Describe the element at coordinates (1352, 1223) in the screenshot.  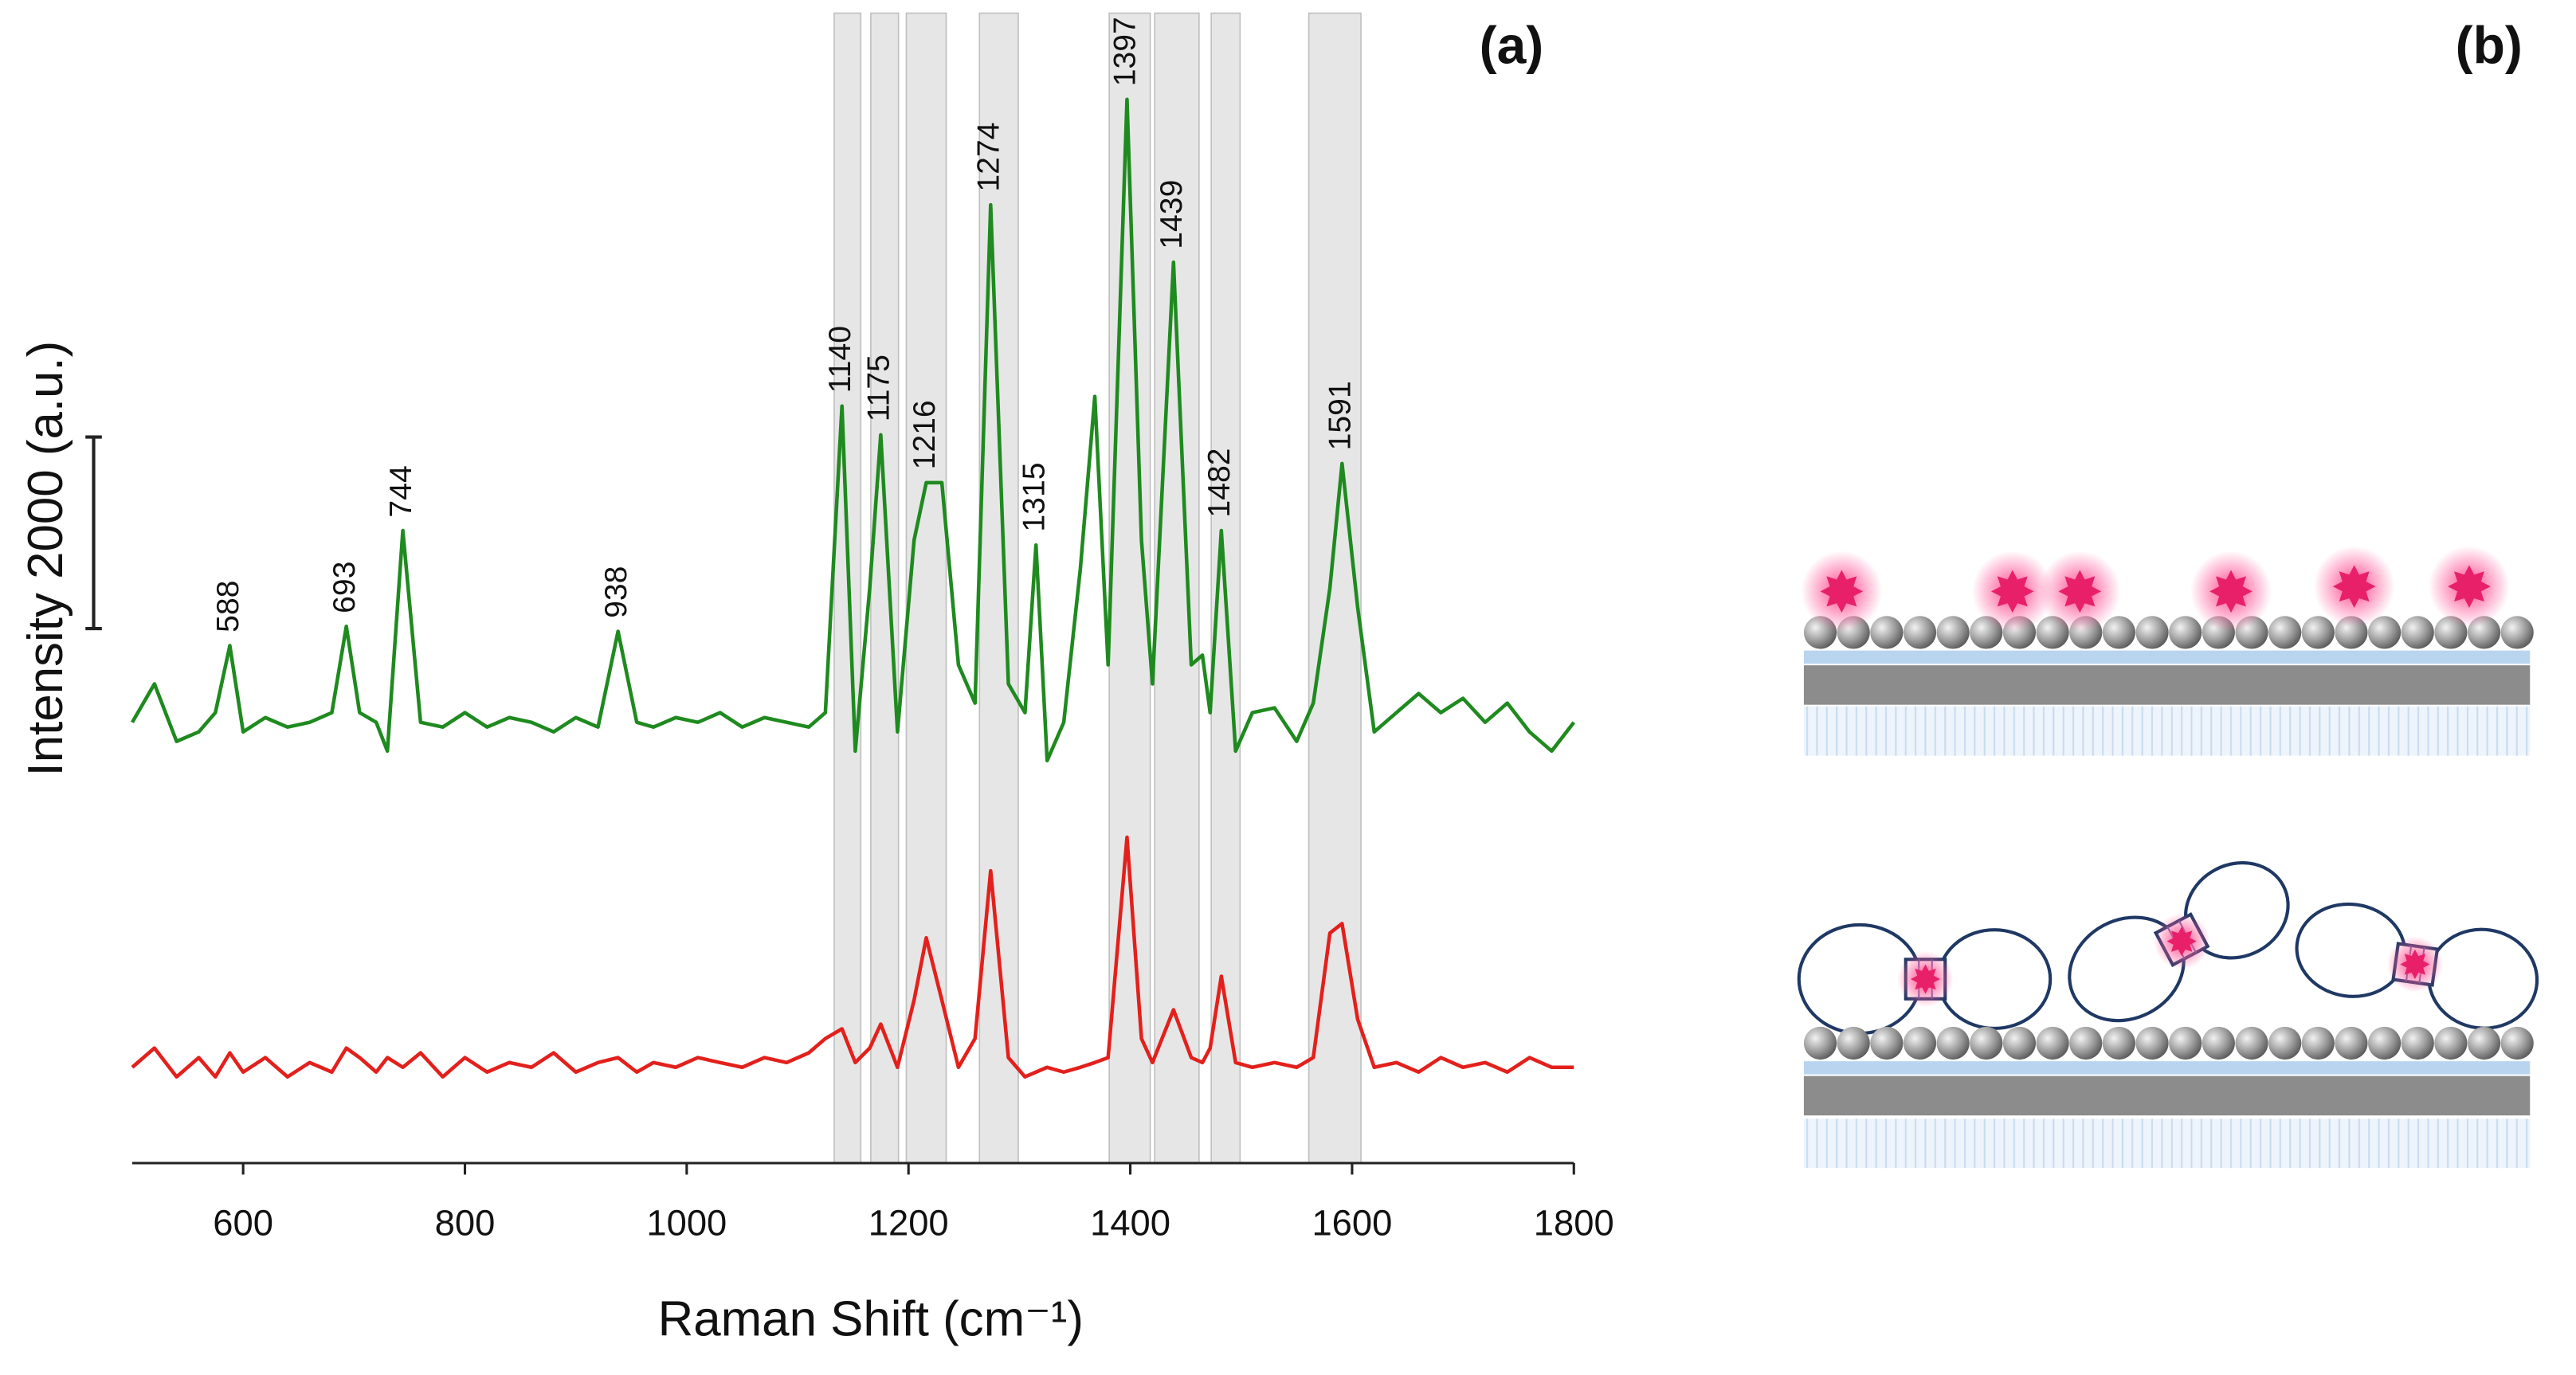
I see `x-tick-label: 1600` at that location.